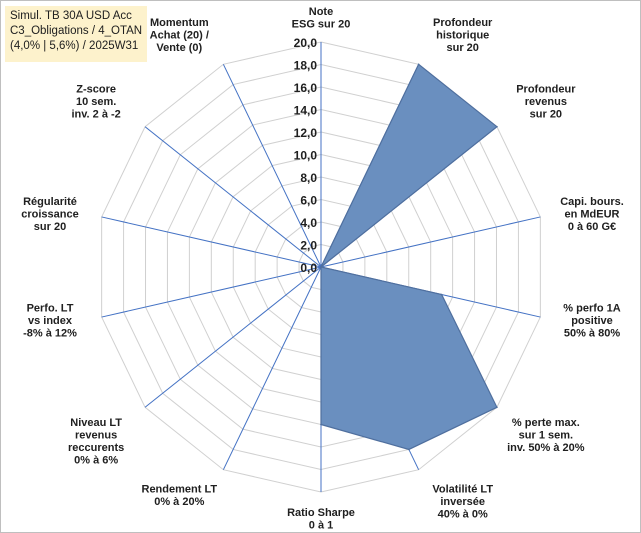 The width and height of the screenshot is (641, 533). Describe the element at coordinates (546, 423) in the screenshot. I see `axis-label-line: % perte max.` at that location.